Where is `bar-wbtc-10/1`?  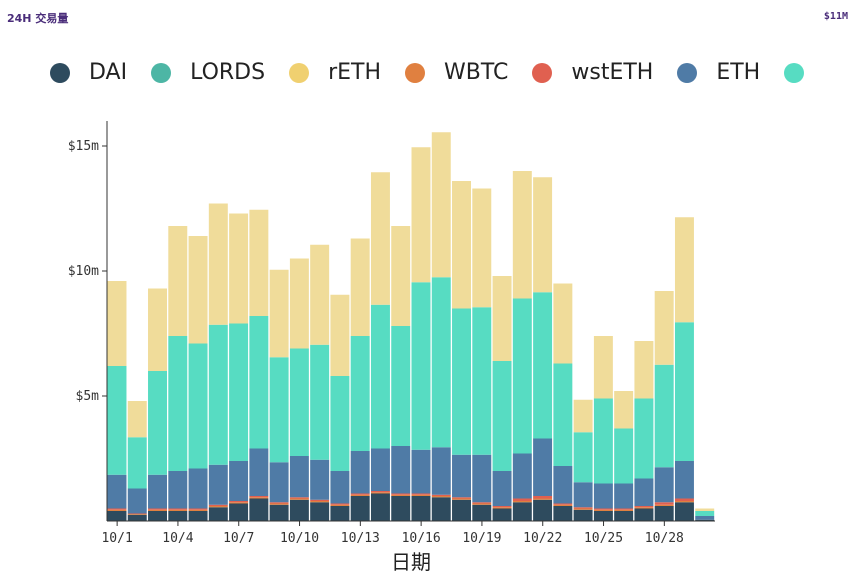 bar-wbtc-10/1 is located at coordinates (117, 510).